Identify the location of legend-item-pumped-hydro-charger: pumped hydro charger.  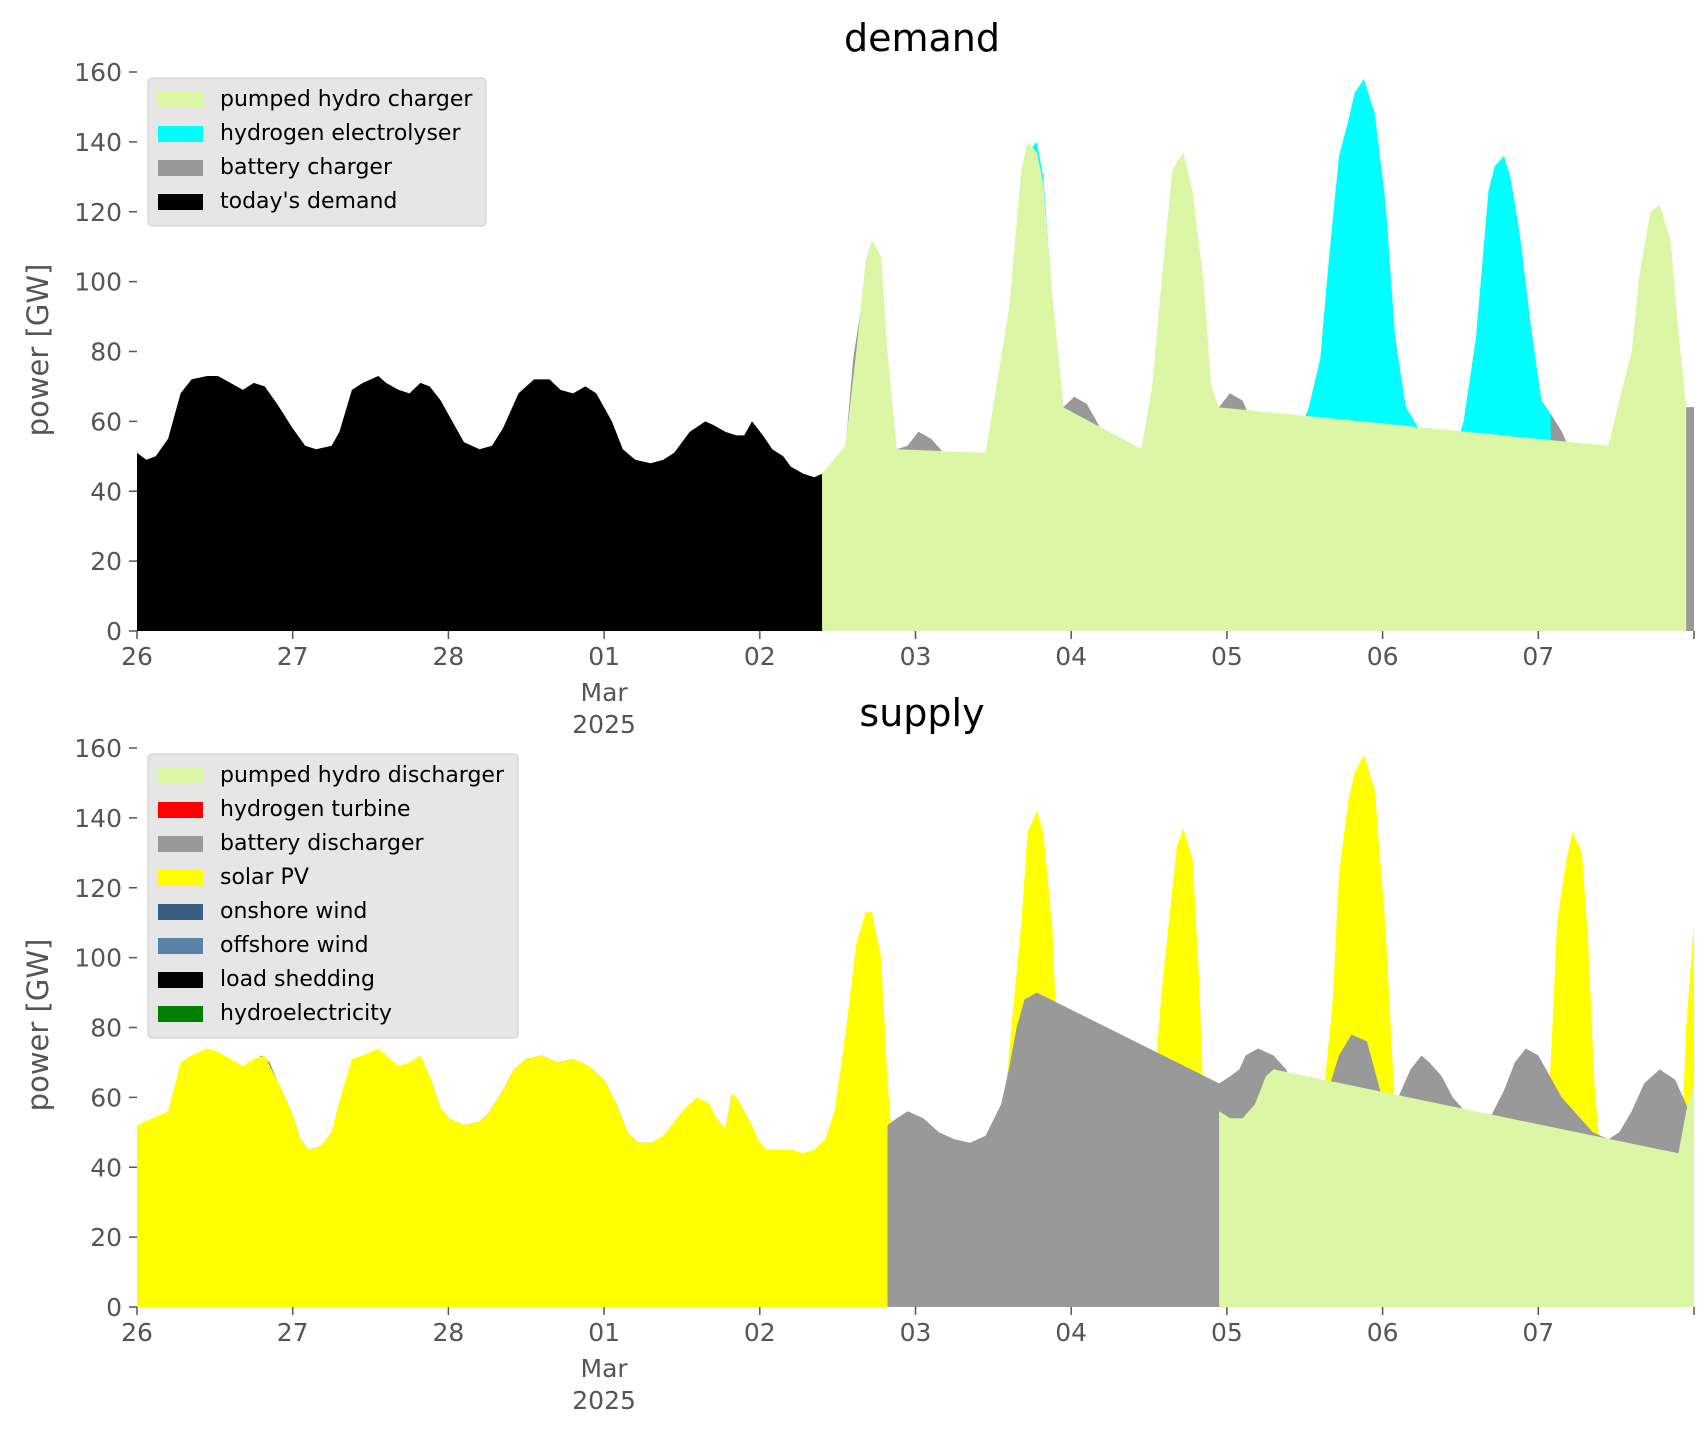
(315, 99).